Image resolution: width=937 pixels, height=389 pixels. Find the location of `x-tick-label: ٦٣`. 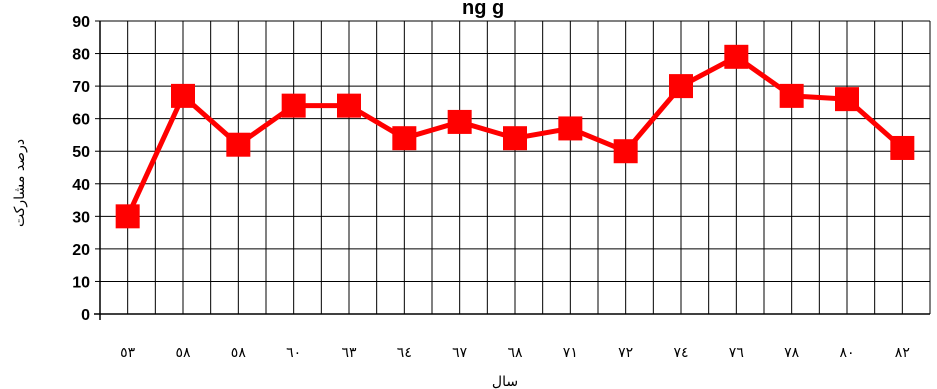

x-tick-label: ٦٣ is located at coordinates (349, 353).